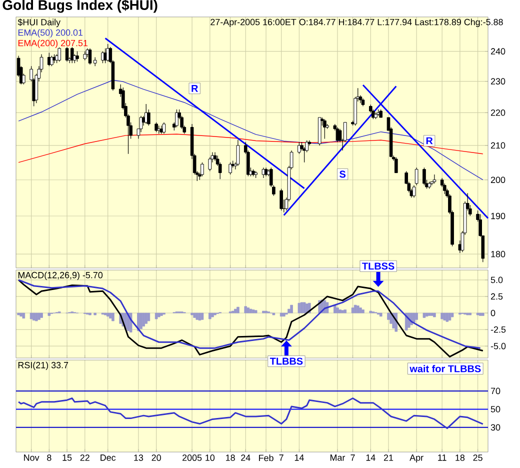  I want to click on x-tick-label: Apr, so click(417, 458).